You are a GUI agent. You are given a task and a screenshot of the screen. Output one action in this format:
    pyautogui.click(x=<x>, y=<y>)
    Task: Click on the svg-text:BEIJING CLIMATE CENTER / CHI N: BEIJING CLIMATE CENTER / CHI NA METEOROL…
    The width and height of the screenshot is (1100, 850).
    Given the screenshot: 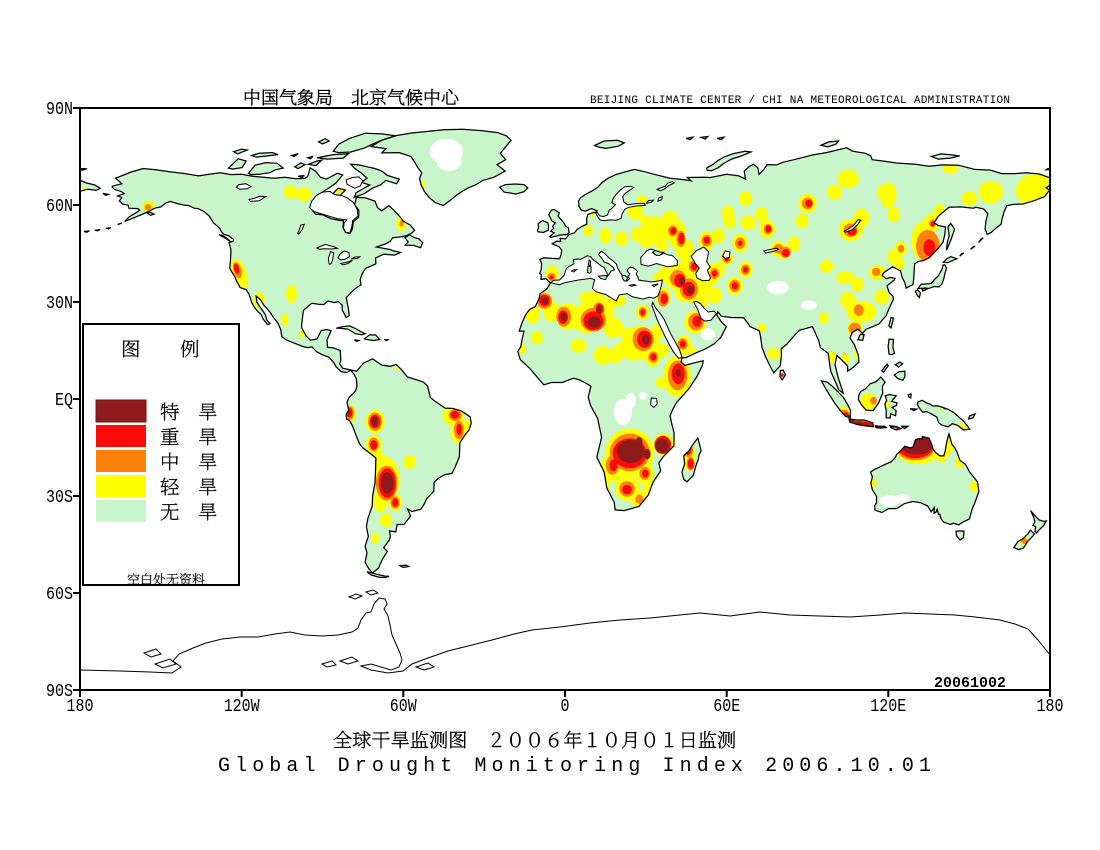 What is the action you would take?
    pyautogui.click(x=800, y=101)
    